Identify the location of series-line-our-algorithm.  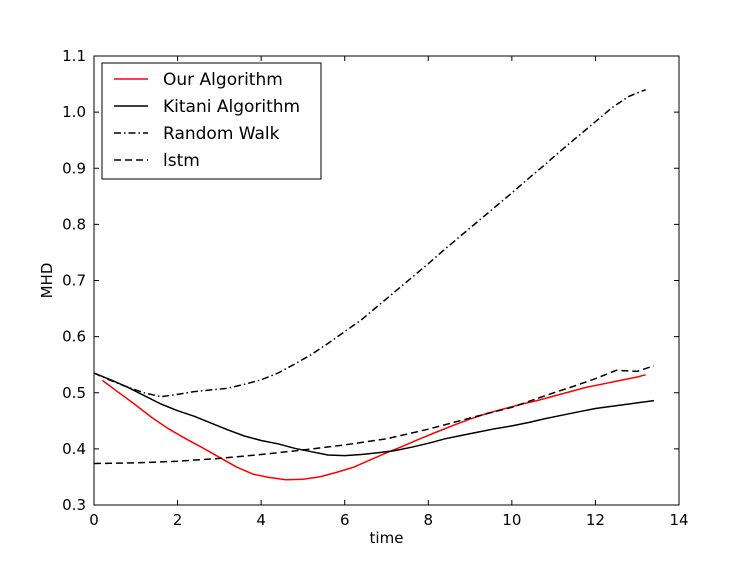
(373, 427).